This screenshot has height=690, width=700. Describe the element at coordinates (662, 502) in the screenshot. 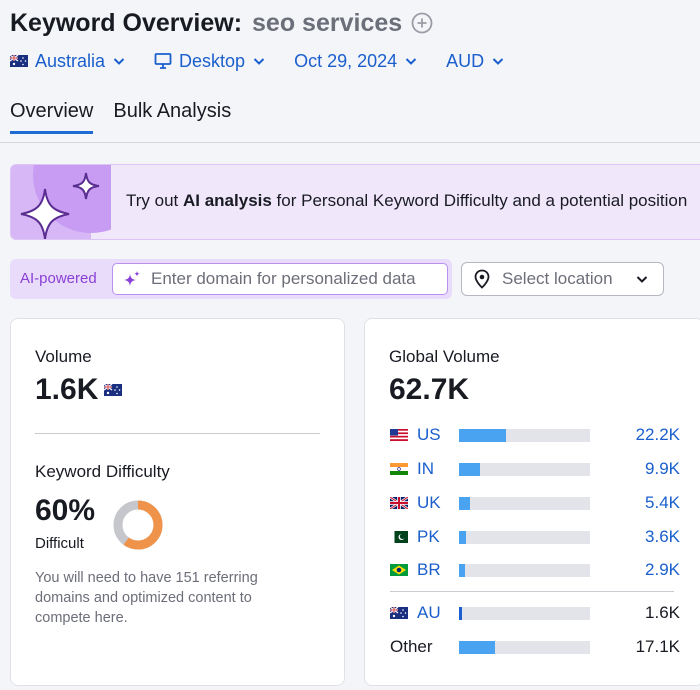

I see `country-volume: 5.4K` at that location.